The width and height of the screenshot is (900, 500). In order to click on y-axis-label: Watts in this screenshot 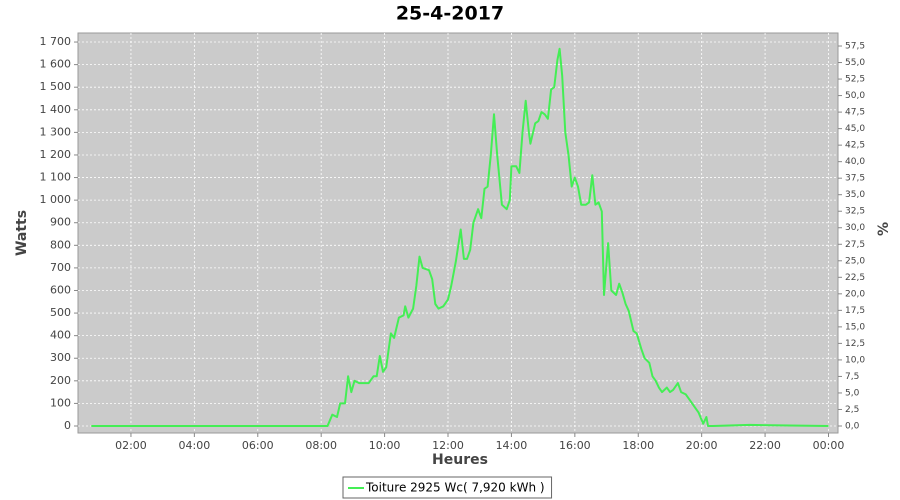, I will do `click(22, 233)`.